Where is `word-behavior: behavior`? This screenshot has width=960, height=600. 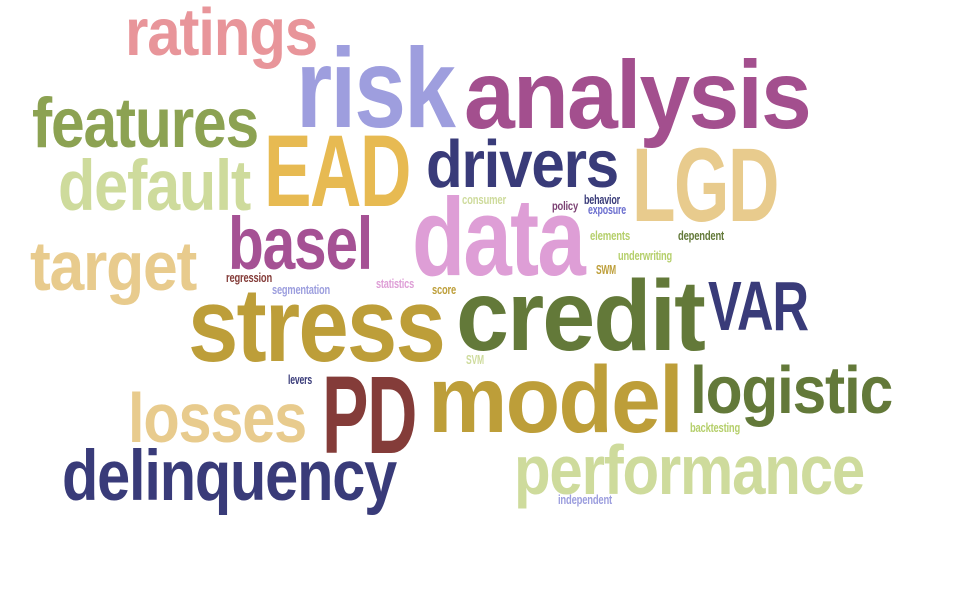 word-behavior: behavior is located at coordinates (602, 200).